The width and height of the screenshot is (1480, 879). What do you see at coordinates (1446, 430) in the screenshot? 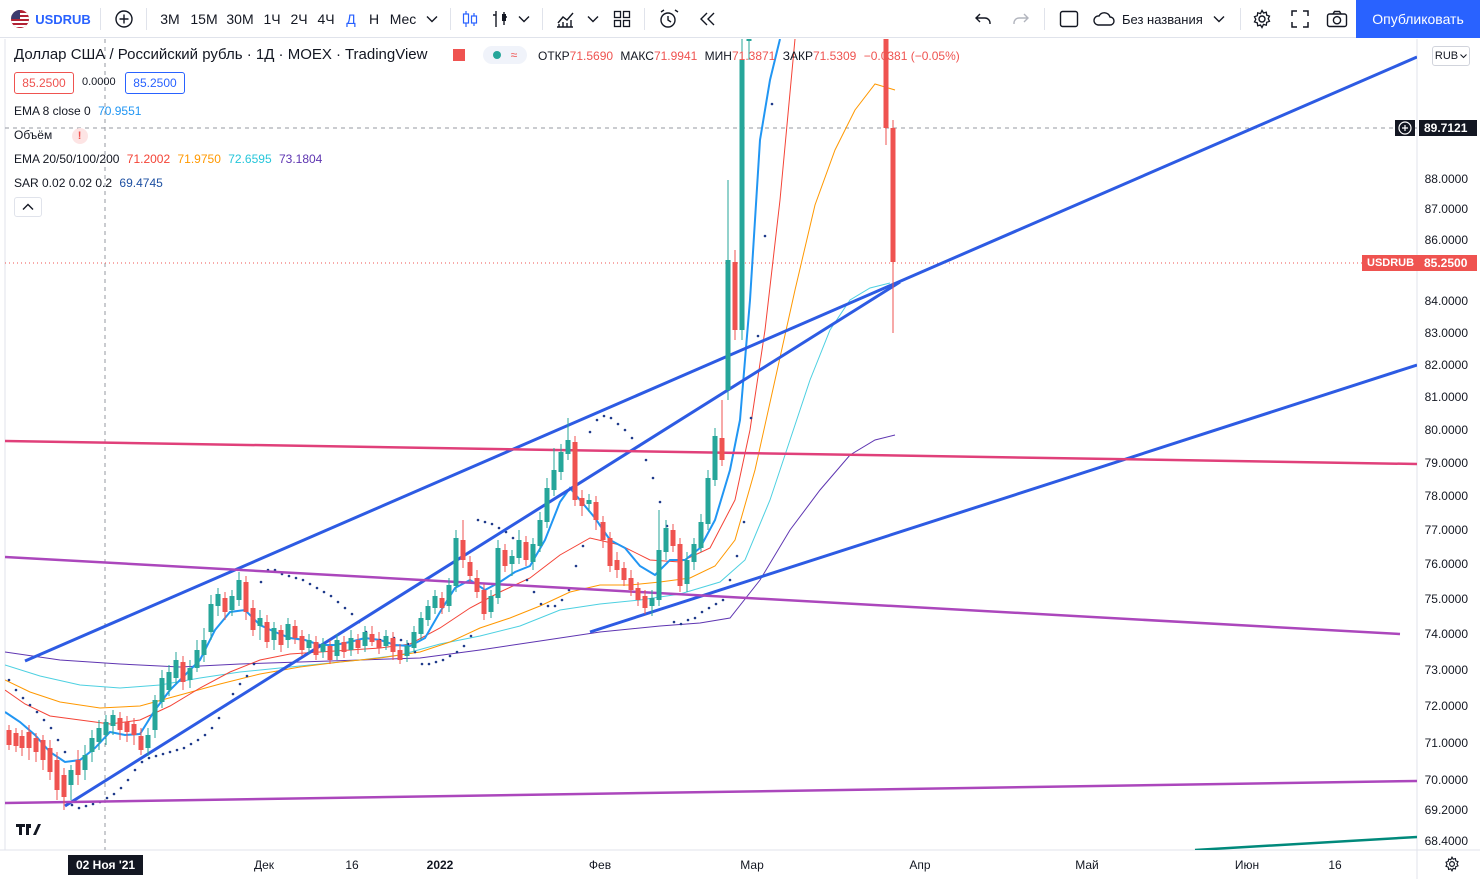
I see `price-tick: 80.0000` at bounding box center [1446, 430].